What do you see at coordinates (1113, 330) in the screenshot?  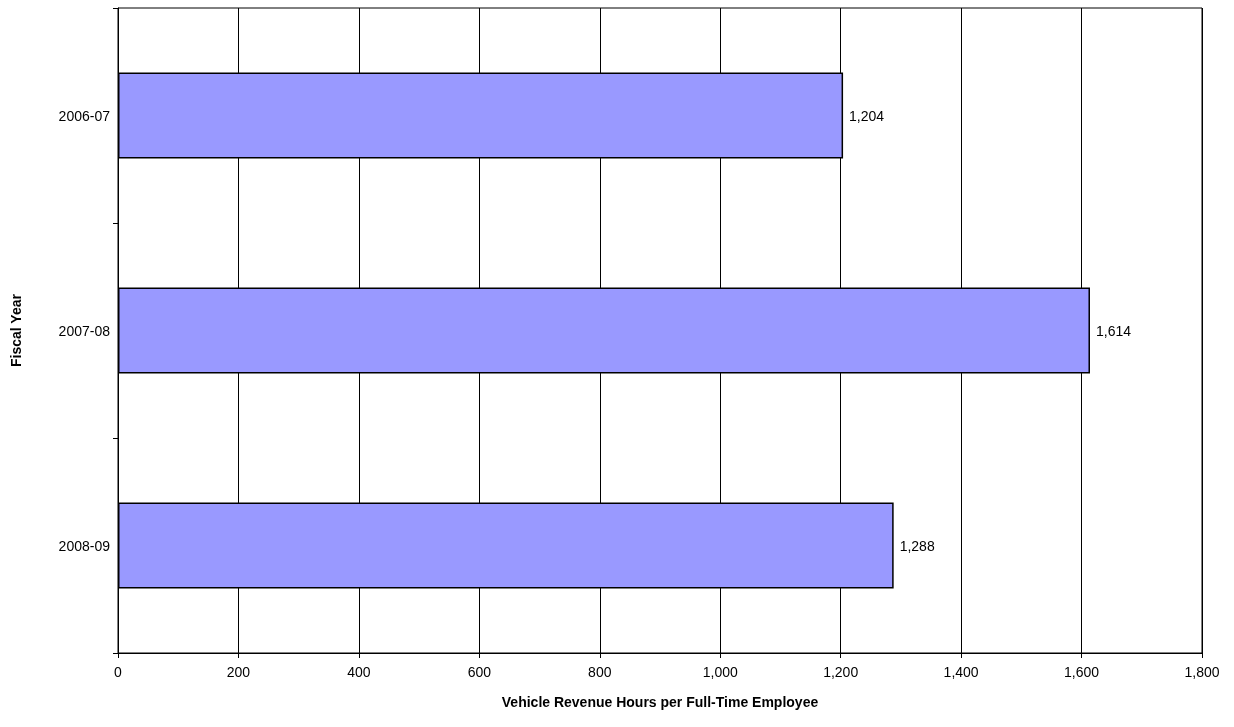 I see `data-label: 1,614` at bounding box center [1113, 330].